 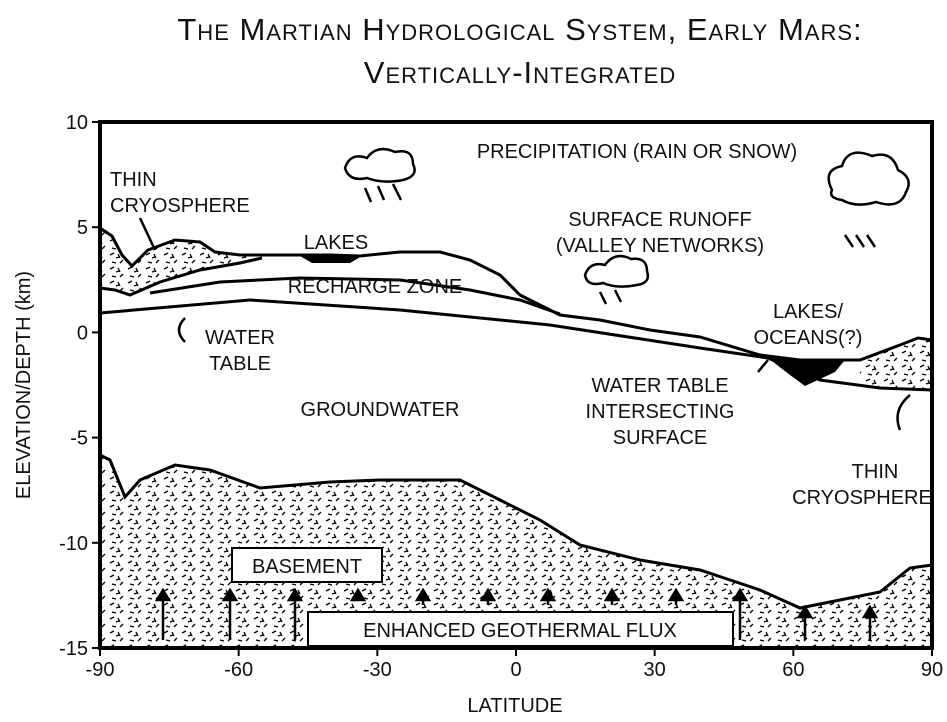 What do you see at coordinates (380, 410) in the screenshot?
I see `annotation: GROUNDWATER` at bounding box center [380, 410].